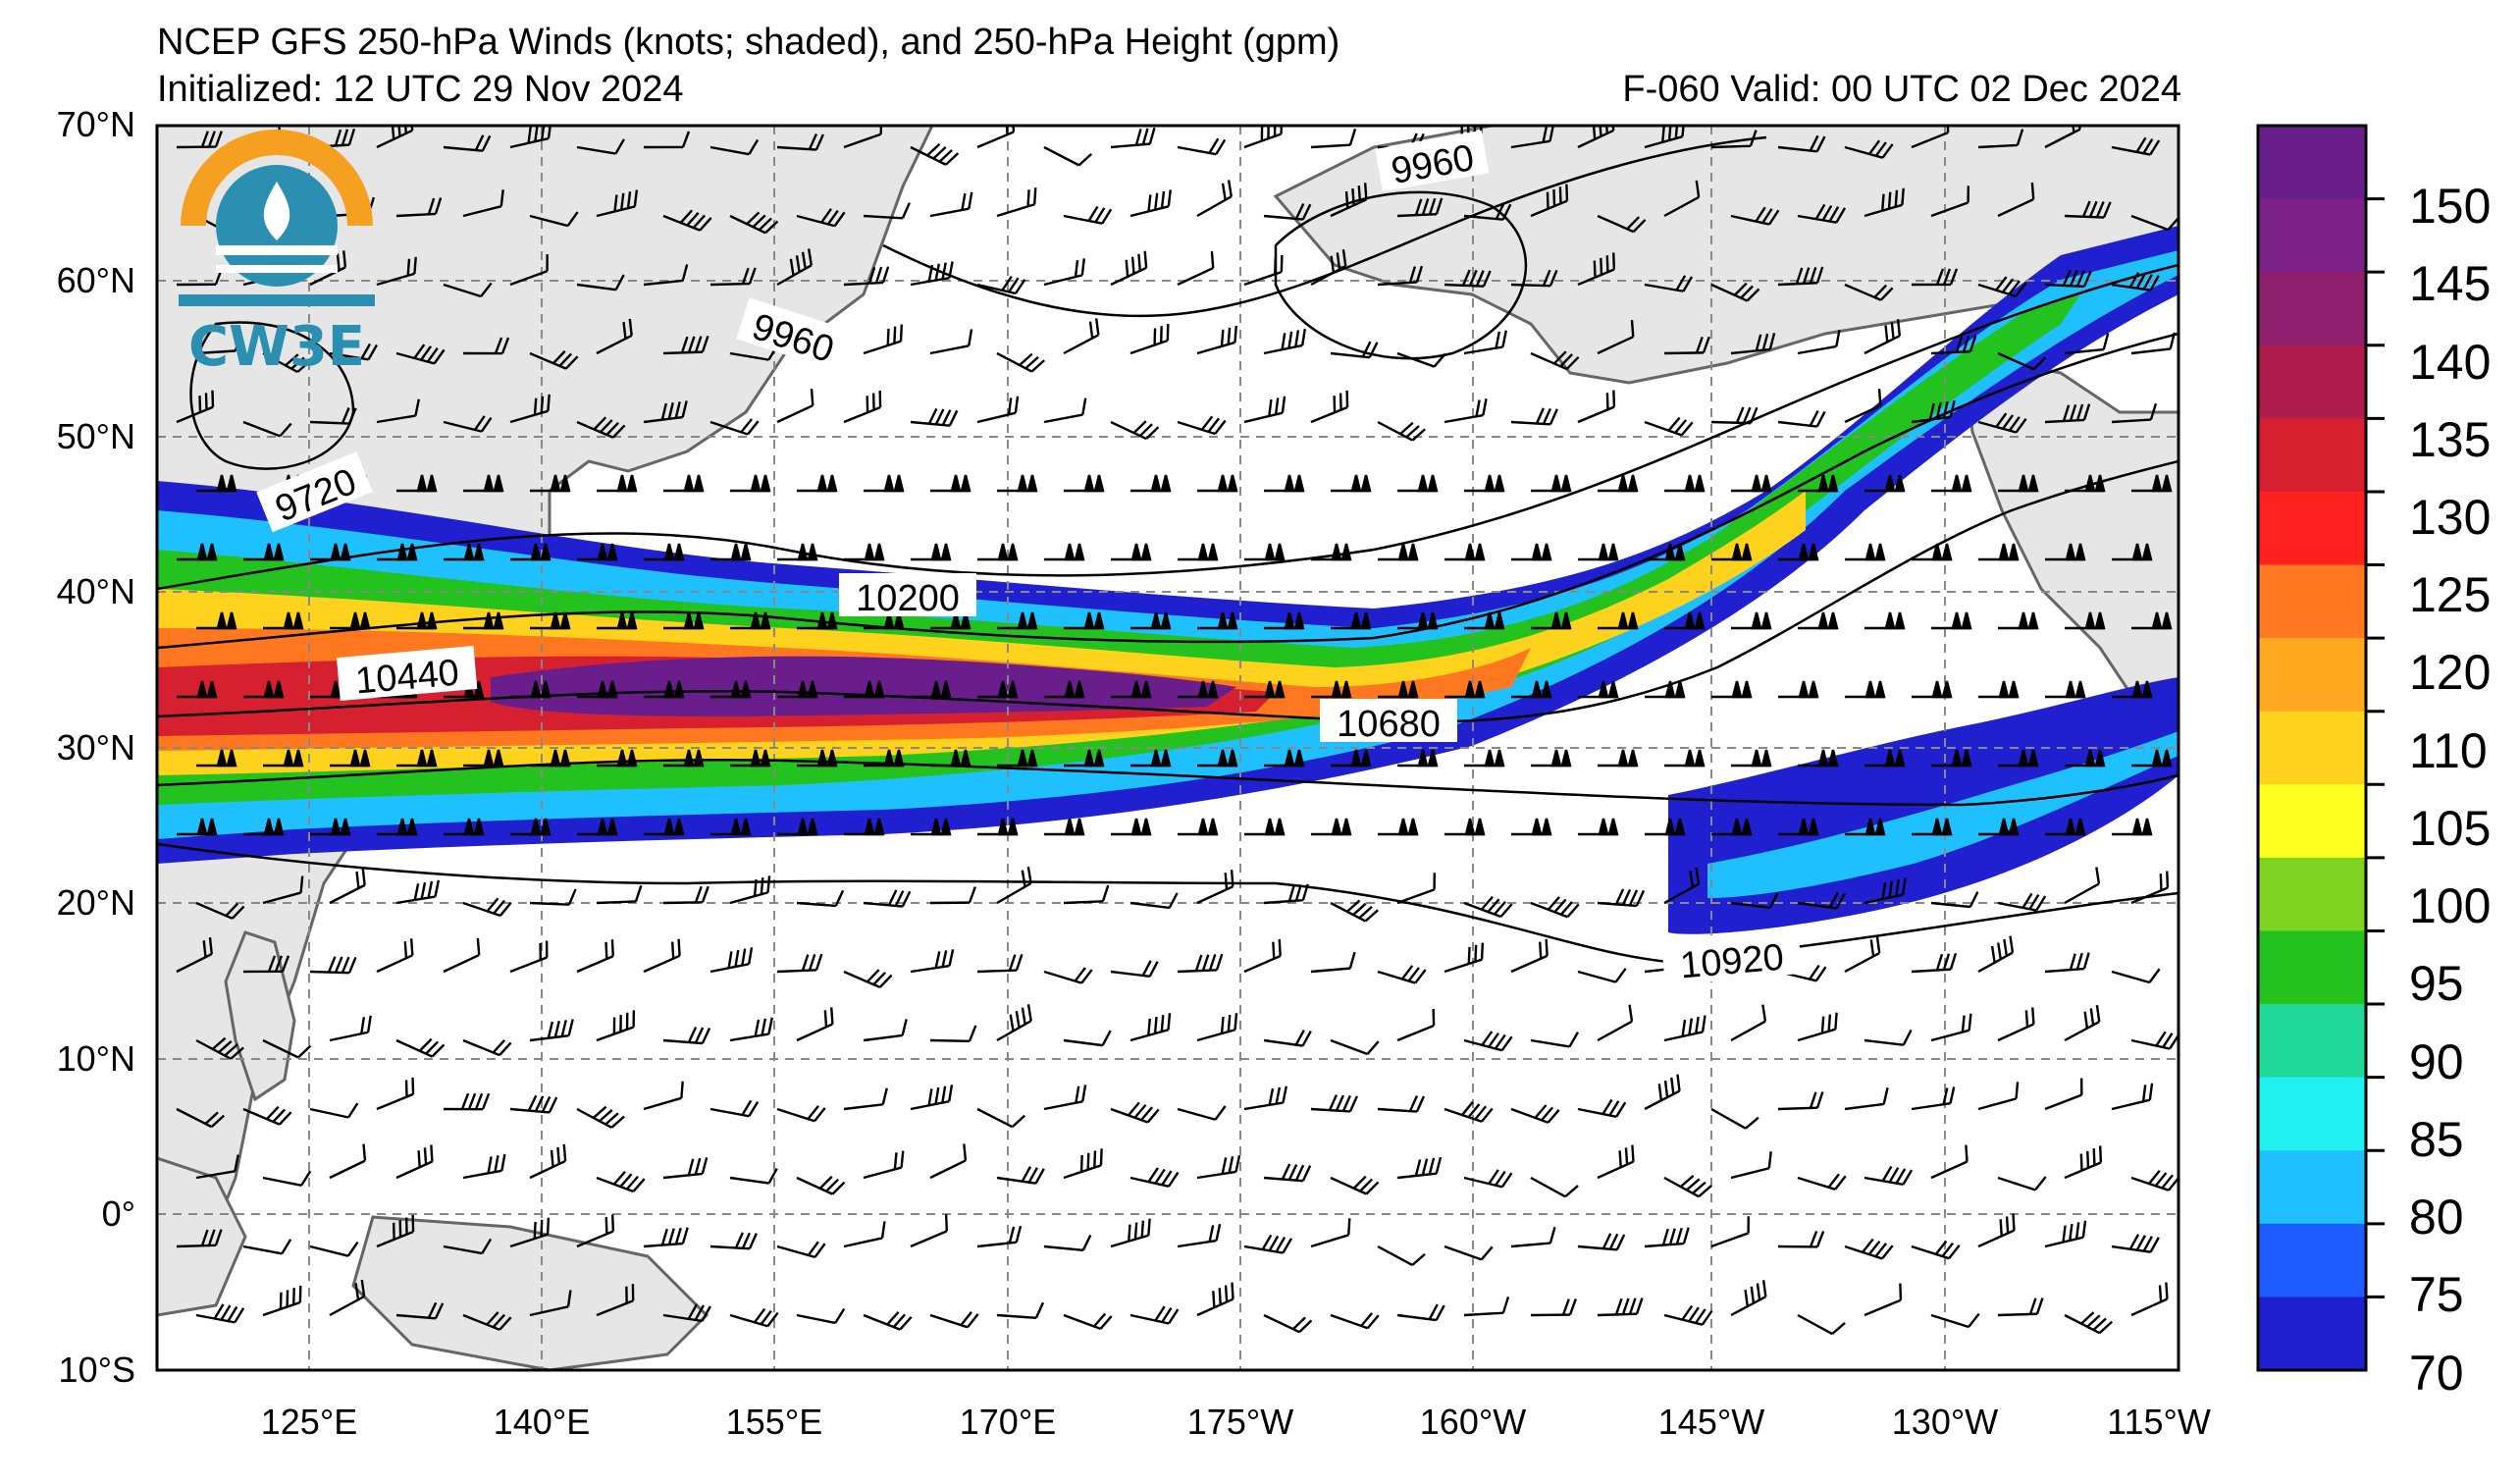 Image resolution: width=2520 pixels, height=1483 pixels. I want to click on colorbar-segment, so click(2312, 1334).